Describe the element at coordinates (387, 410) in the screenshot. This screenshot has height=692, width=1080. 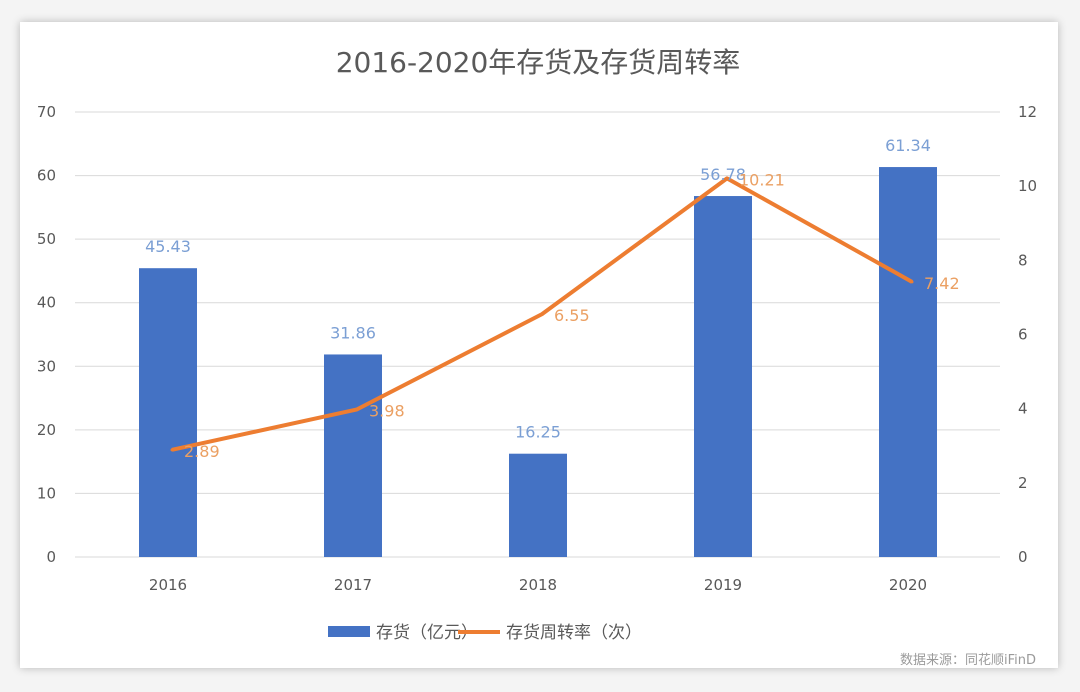
I see `line-data-label: 3.98` at that location.